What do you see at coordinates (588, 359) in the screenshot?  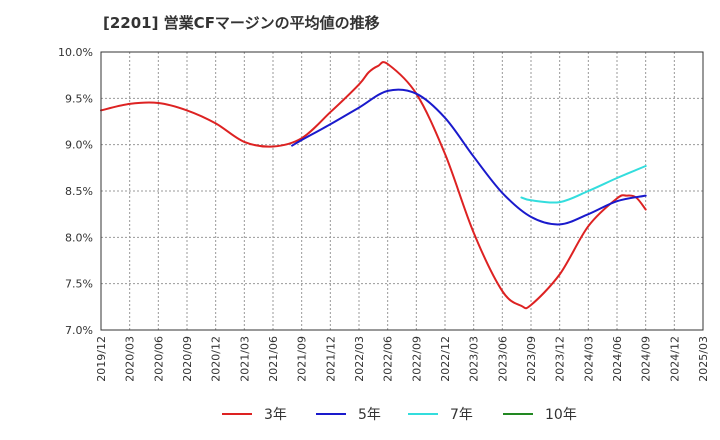 I see `x-tick-label: 2024/03` at bounding box center [588, 359].